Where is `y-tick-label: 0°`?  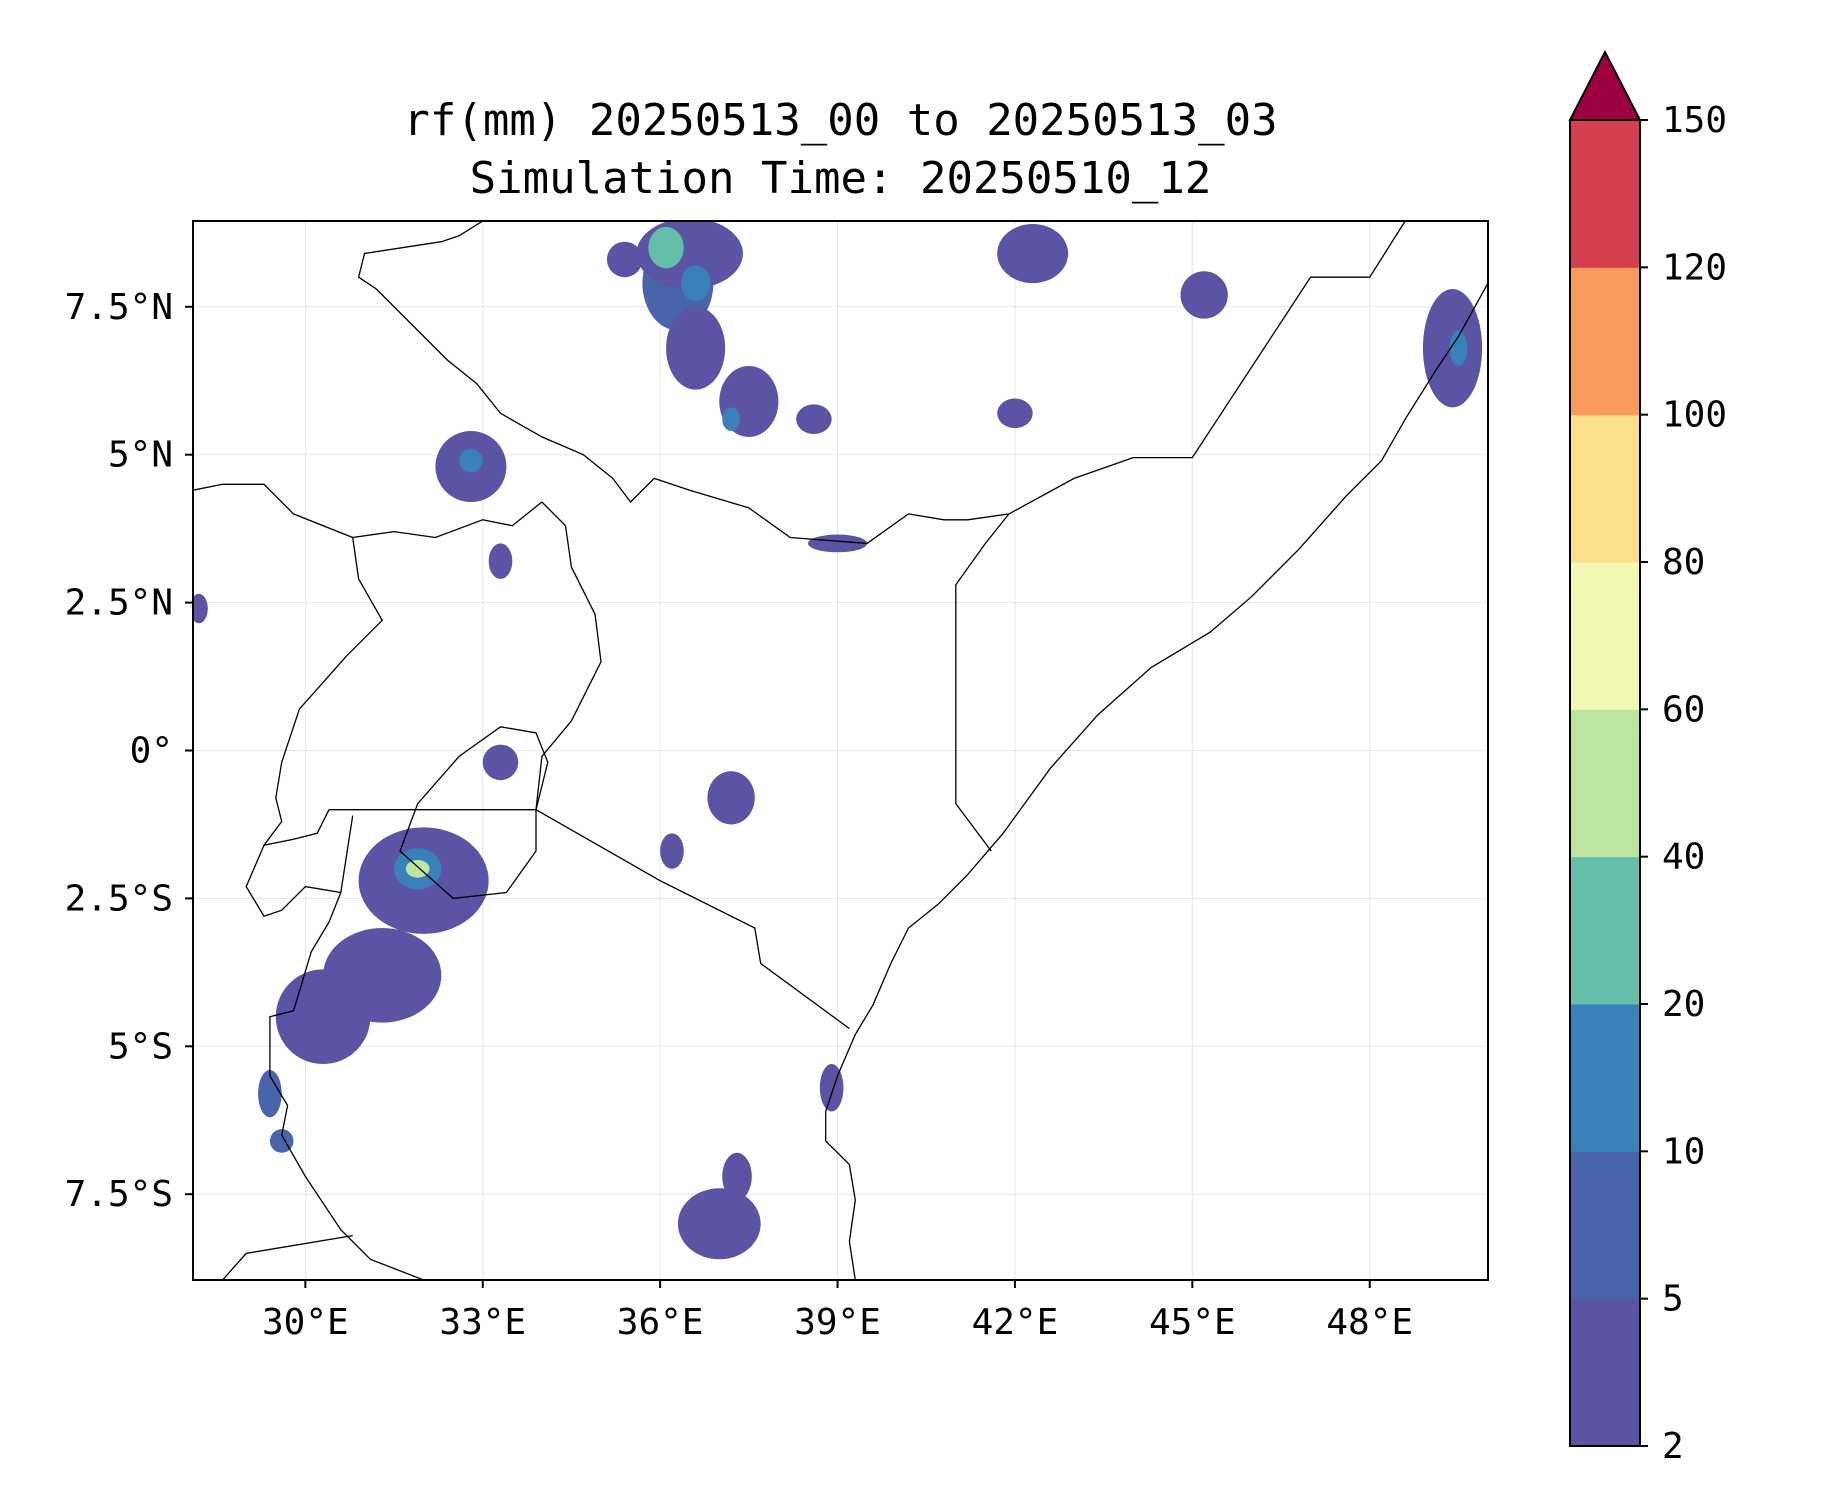
y-tick-label: 0° is located at coordinates (151, 751).